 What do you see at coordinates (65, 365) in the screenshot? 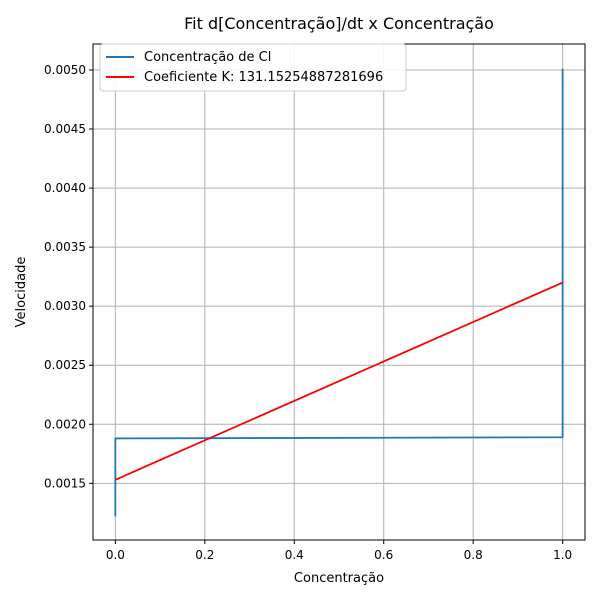
I see `y-tick-label: 0.0025` at bounding box center [65, 365].